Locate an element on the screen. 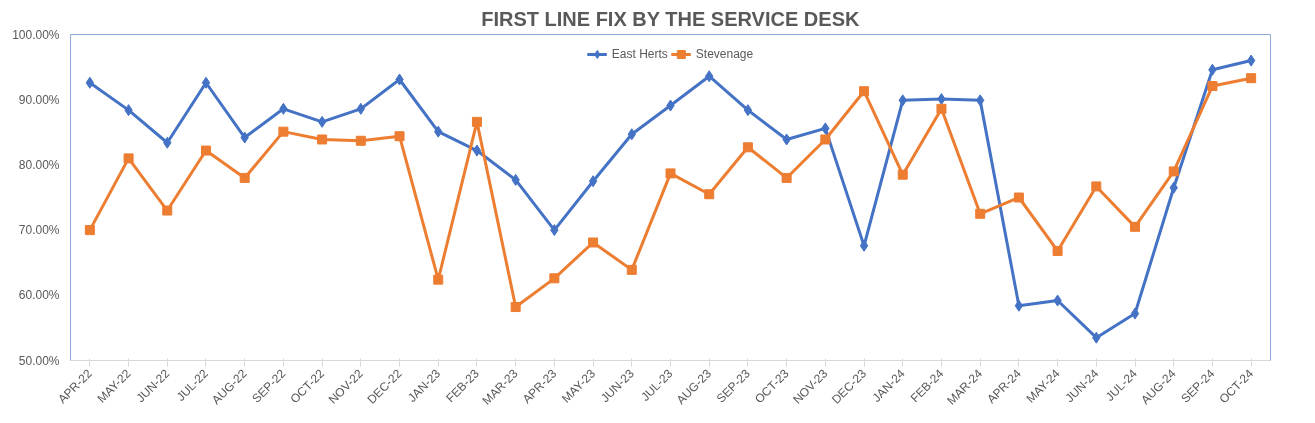 This screenshot has height=423, width=1315. y-tick-label: 100.00% is located at coordinates (36, 34).